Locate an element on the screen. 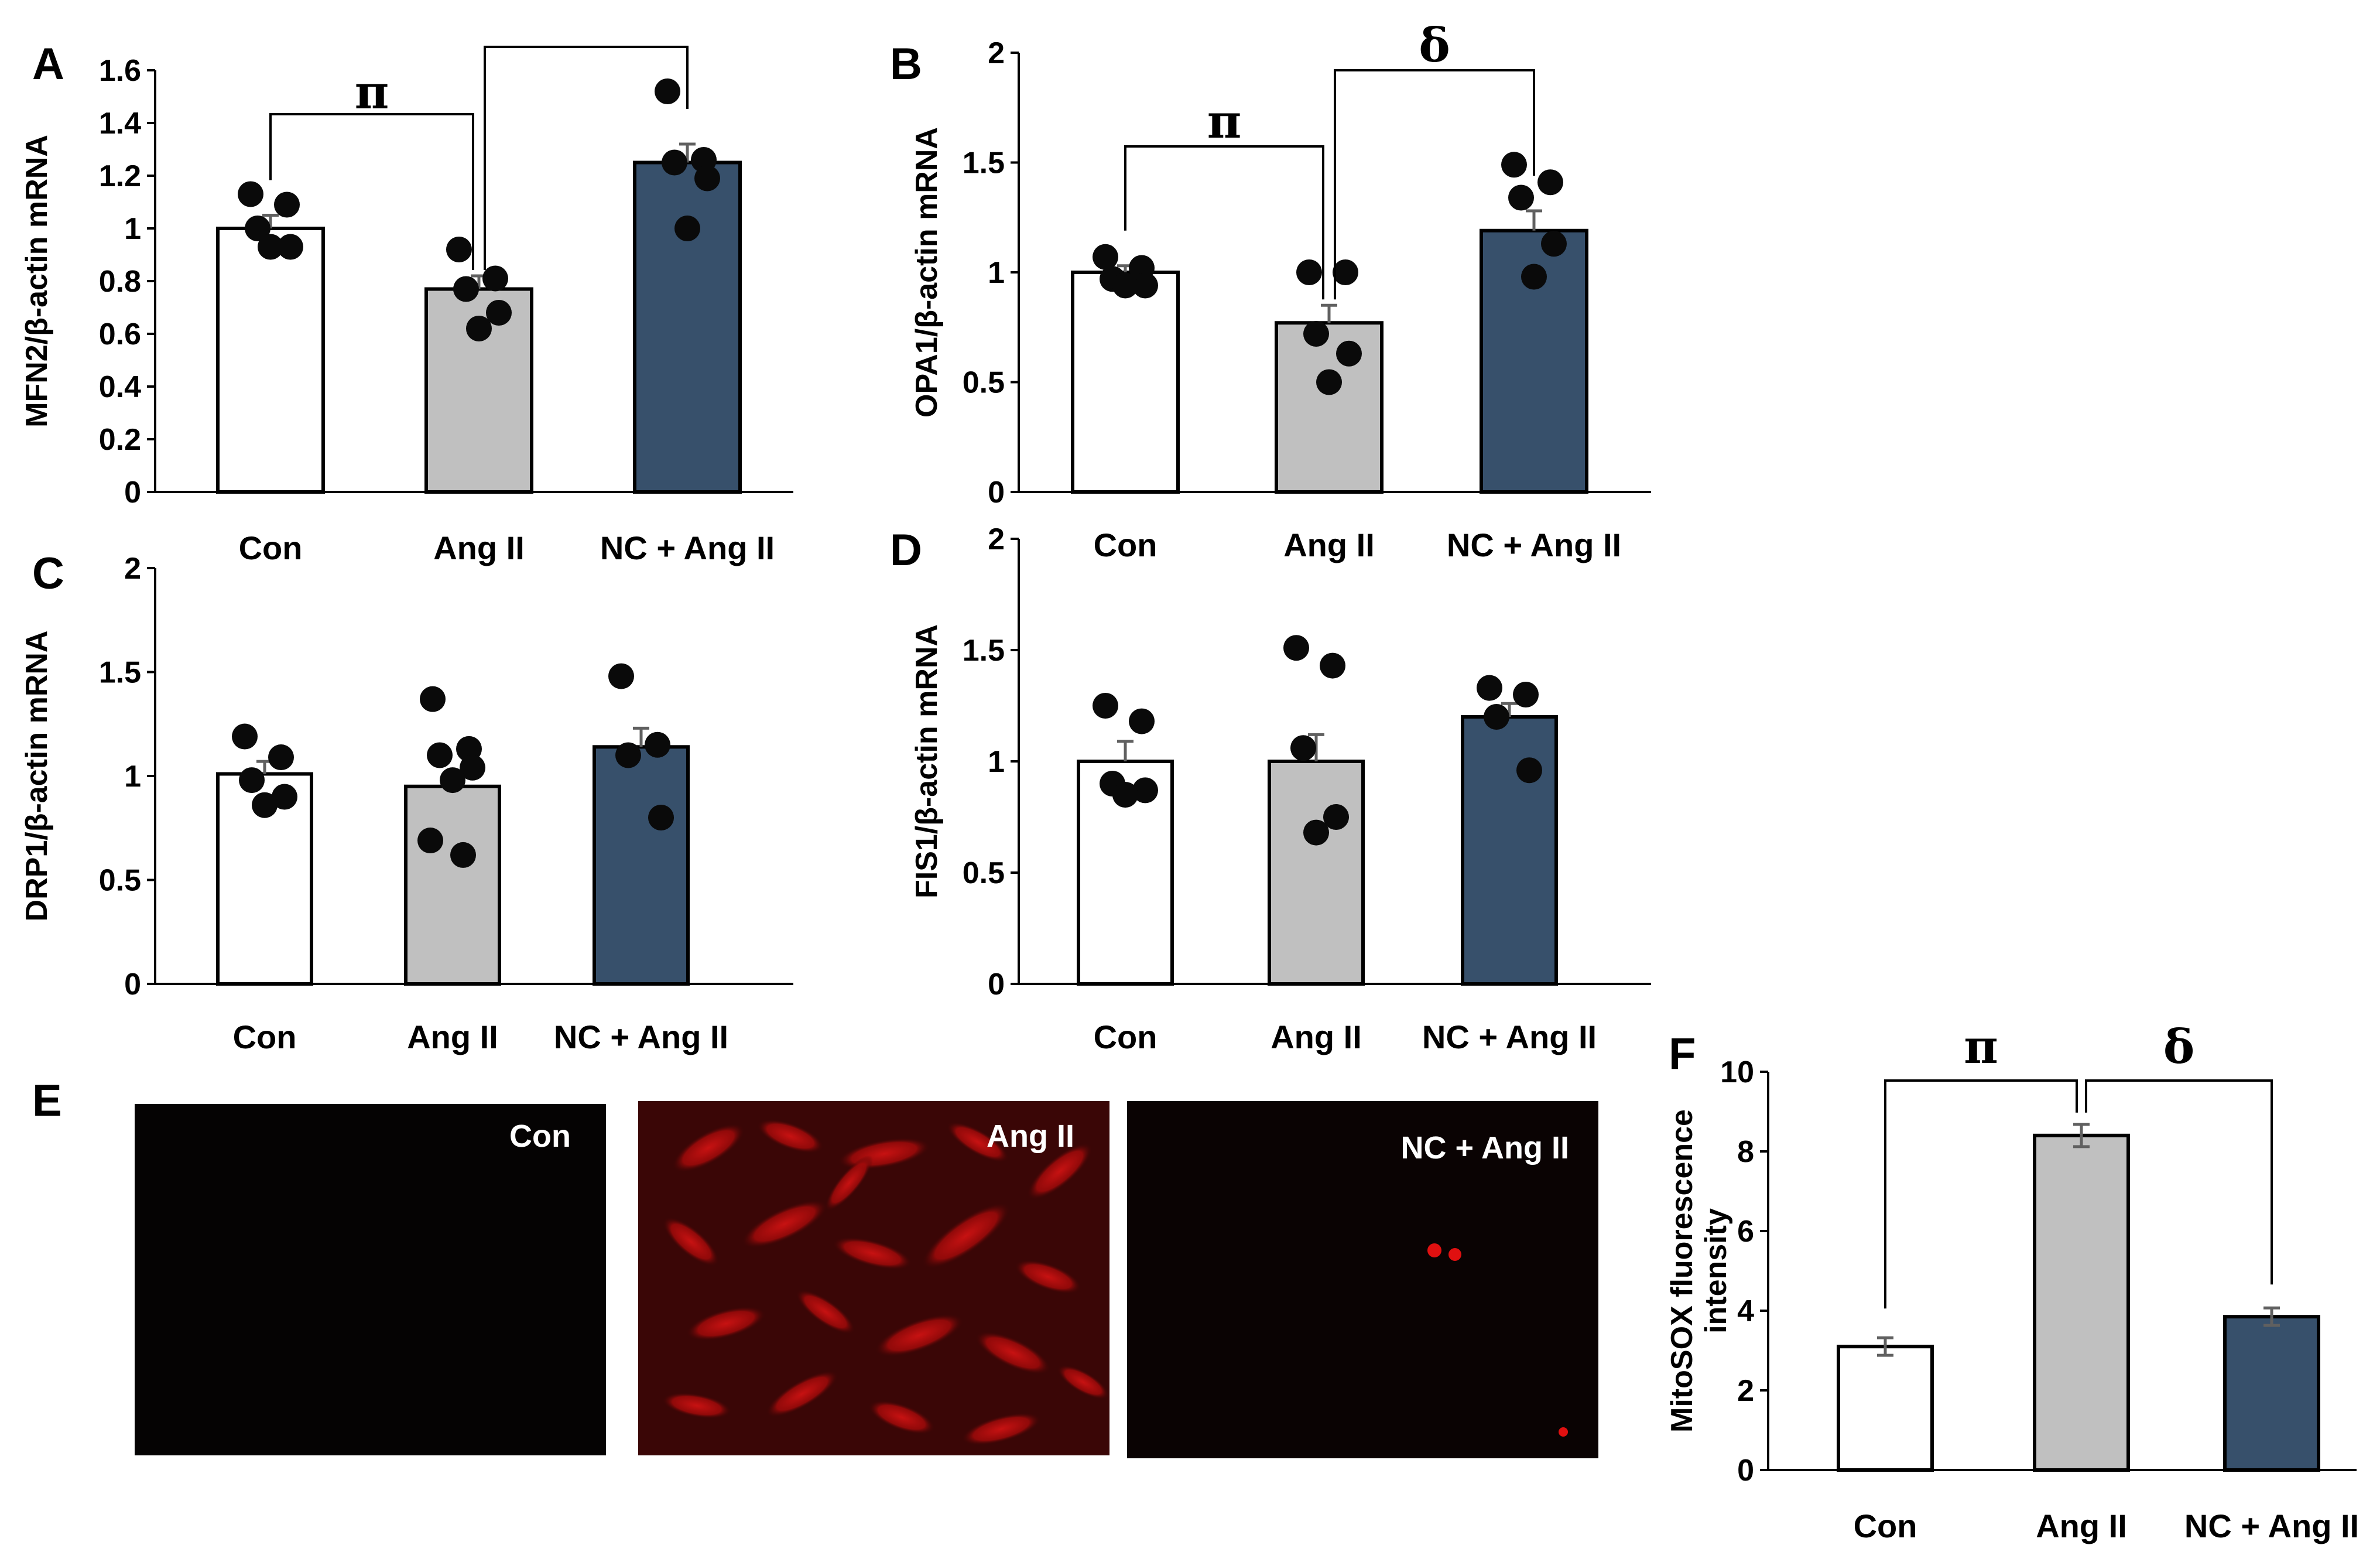 The height and width of the screenshot is (1552, 2380). y-axis-label-line: intensity is located at coordinates (1716, 1271).